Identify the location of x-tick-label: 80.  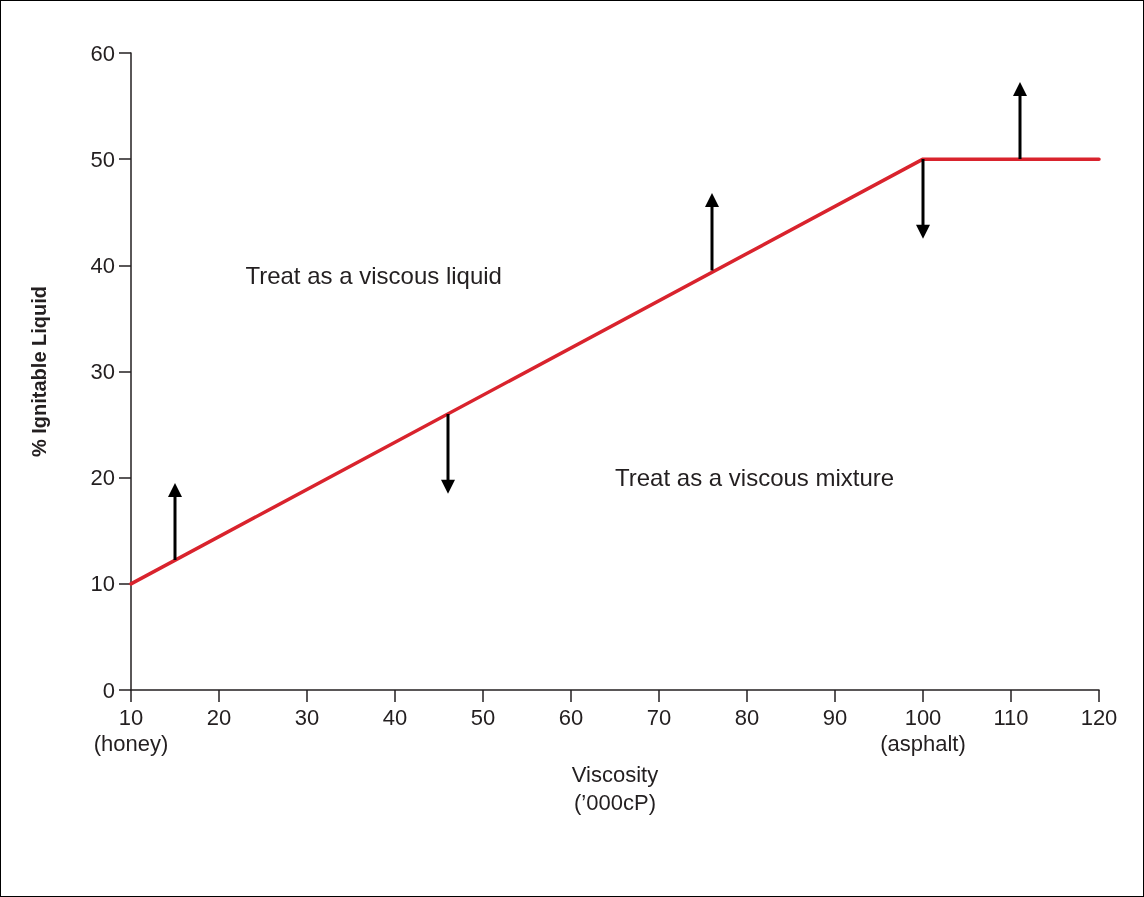
(747, 717).